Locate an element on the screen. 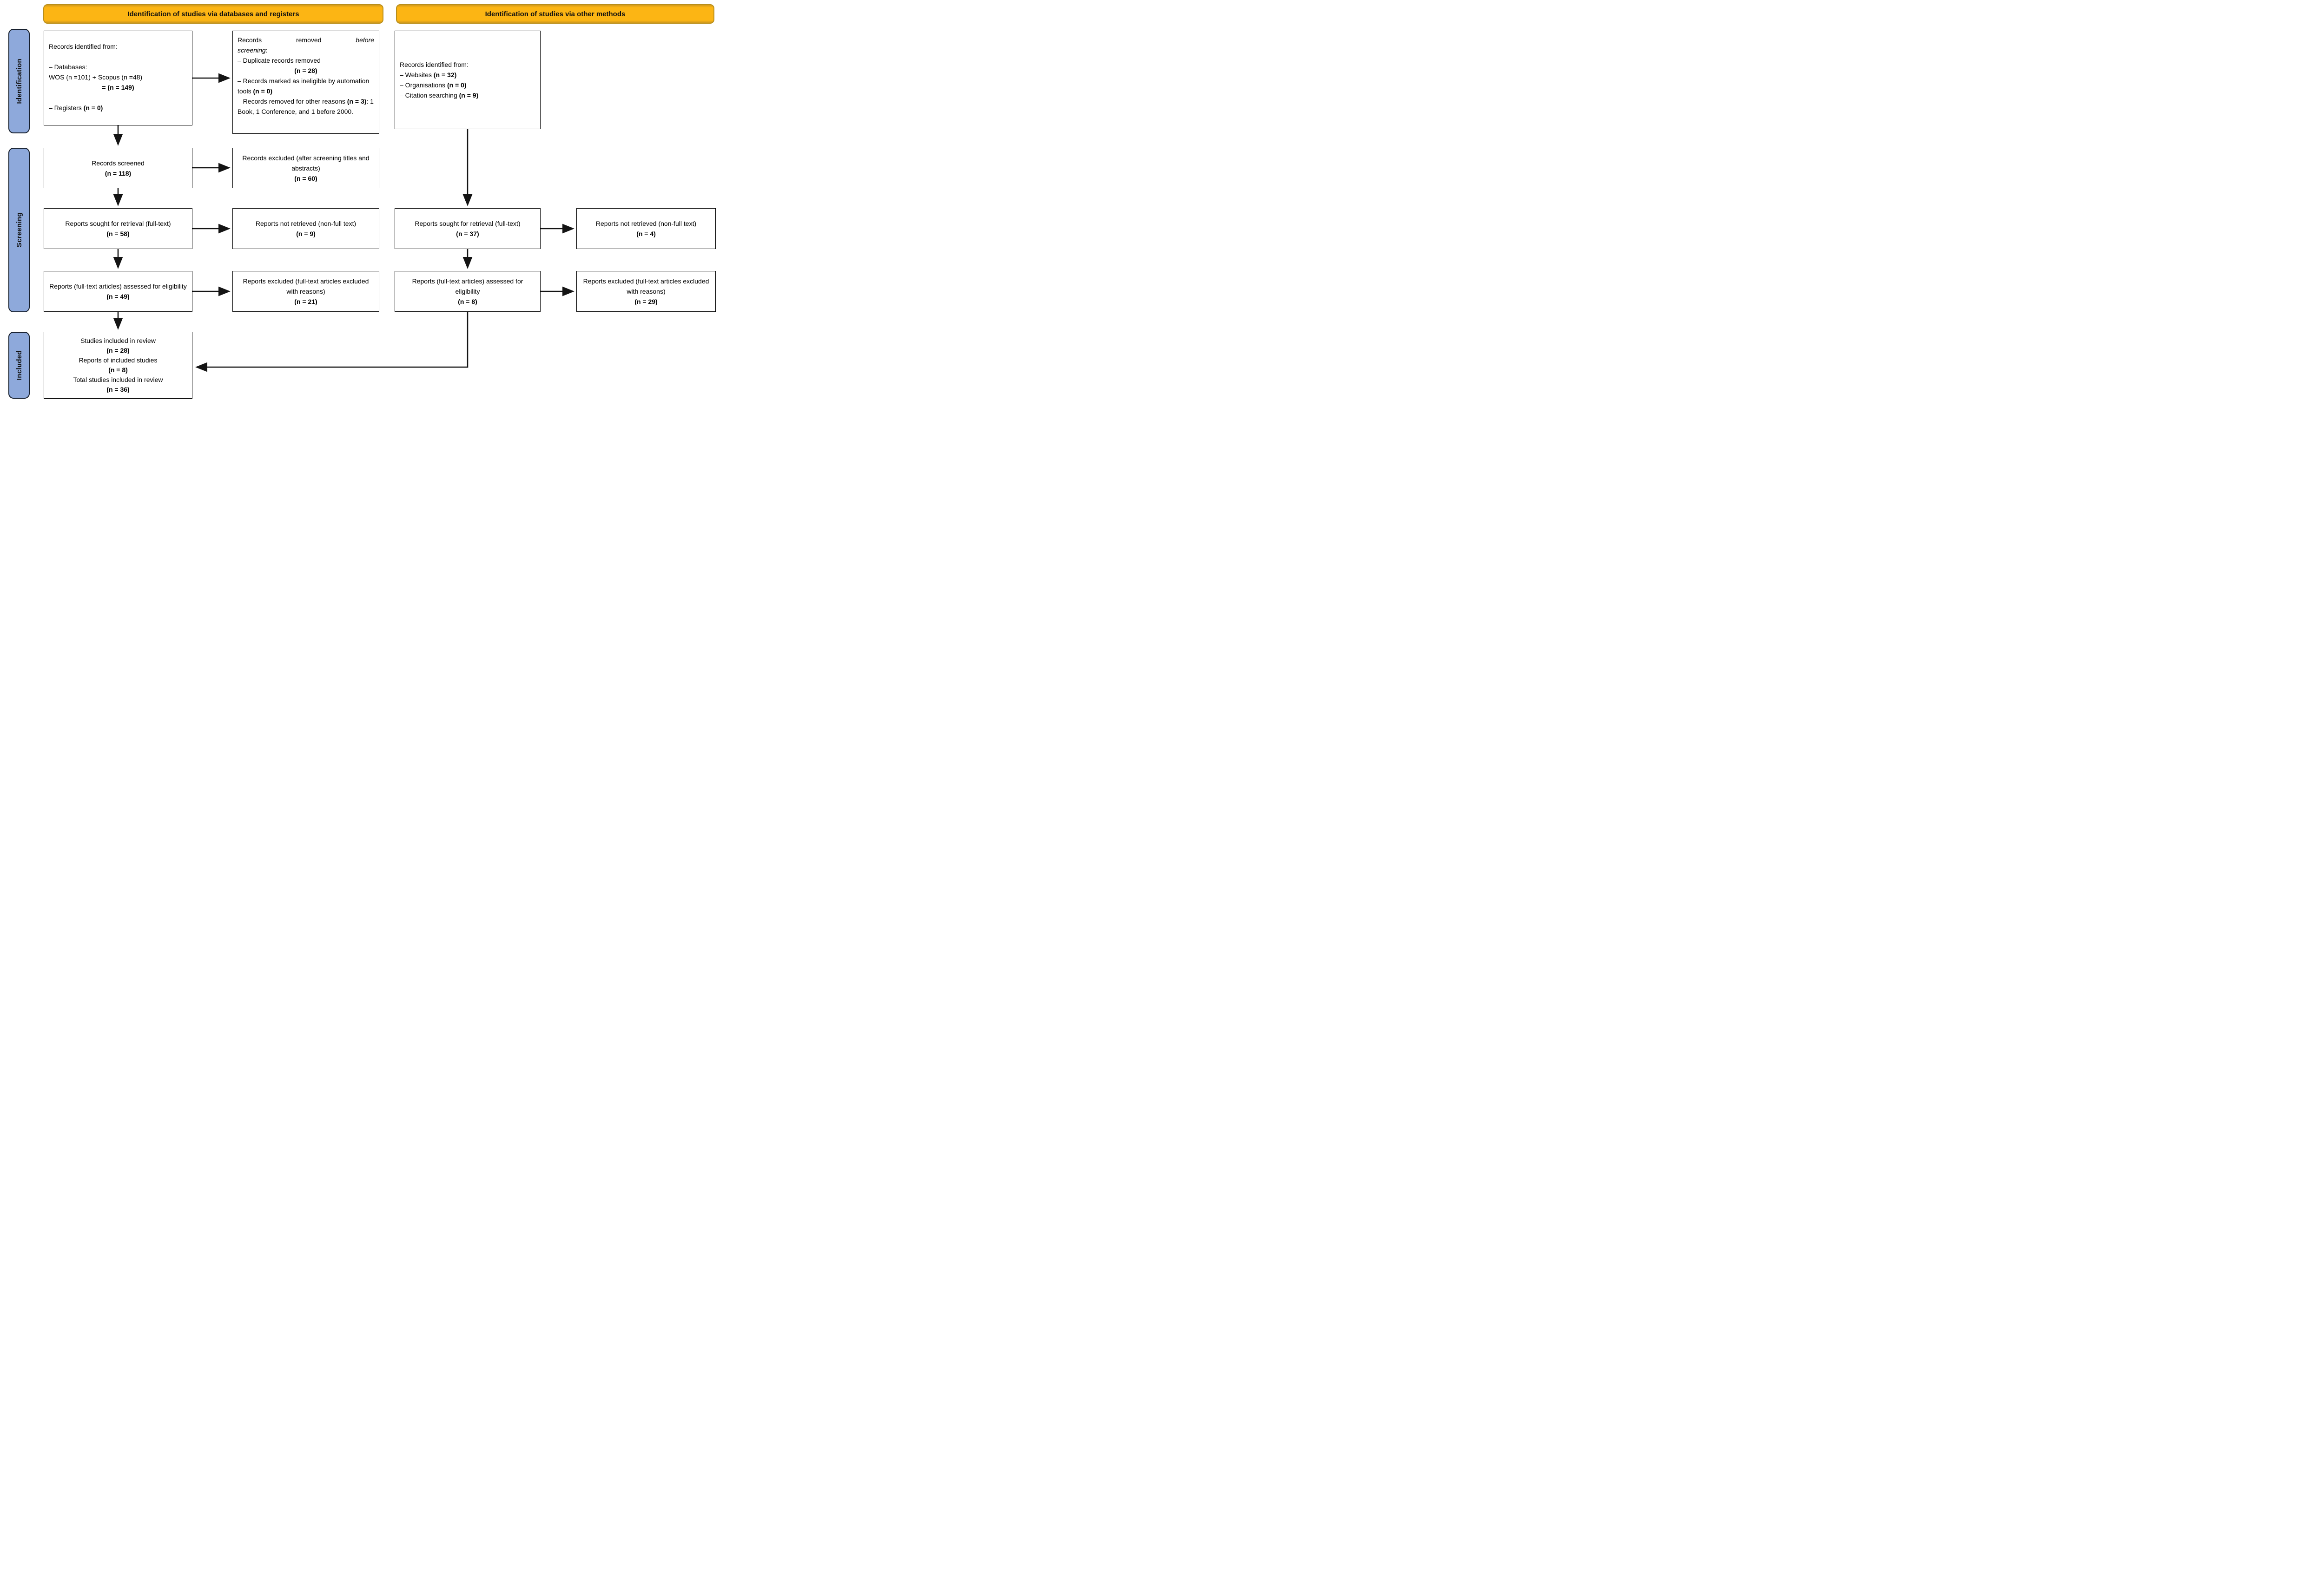 This screenshot has height=1579, width=2324. sidebar-identification: Identification is located at coordinates (19, 81).